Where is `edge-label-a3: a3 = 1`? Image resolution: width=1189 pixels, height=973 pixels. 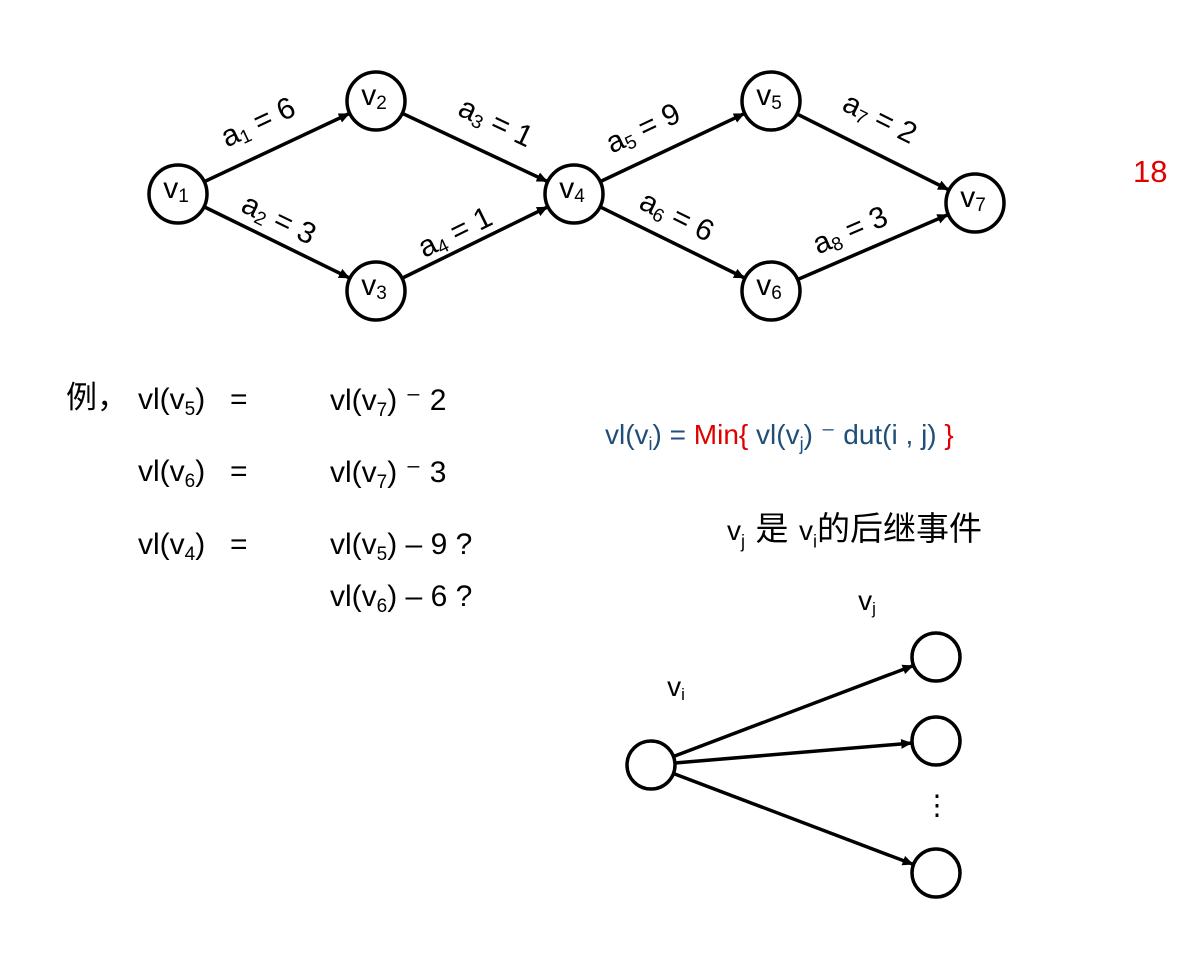 edge-label-a3: a3 = 1 is located at coordinates (496, 122).